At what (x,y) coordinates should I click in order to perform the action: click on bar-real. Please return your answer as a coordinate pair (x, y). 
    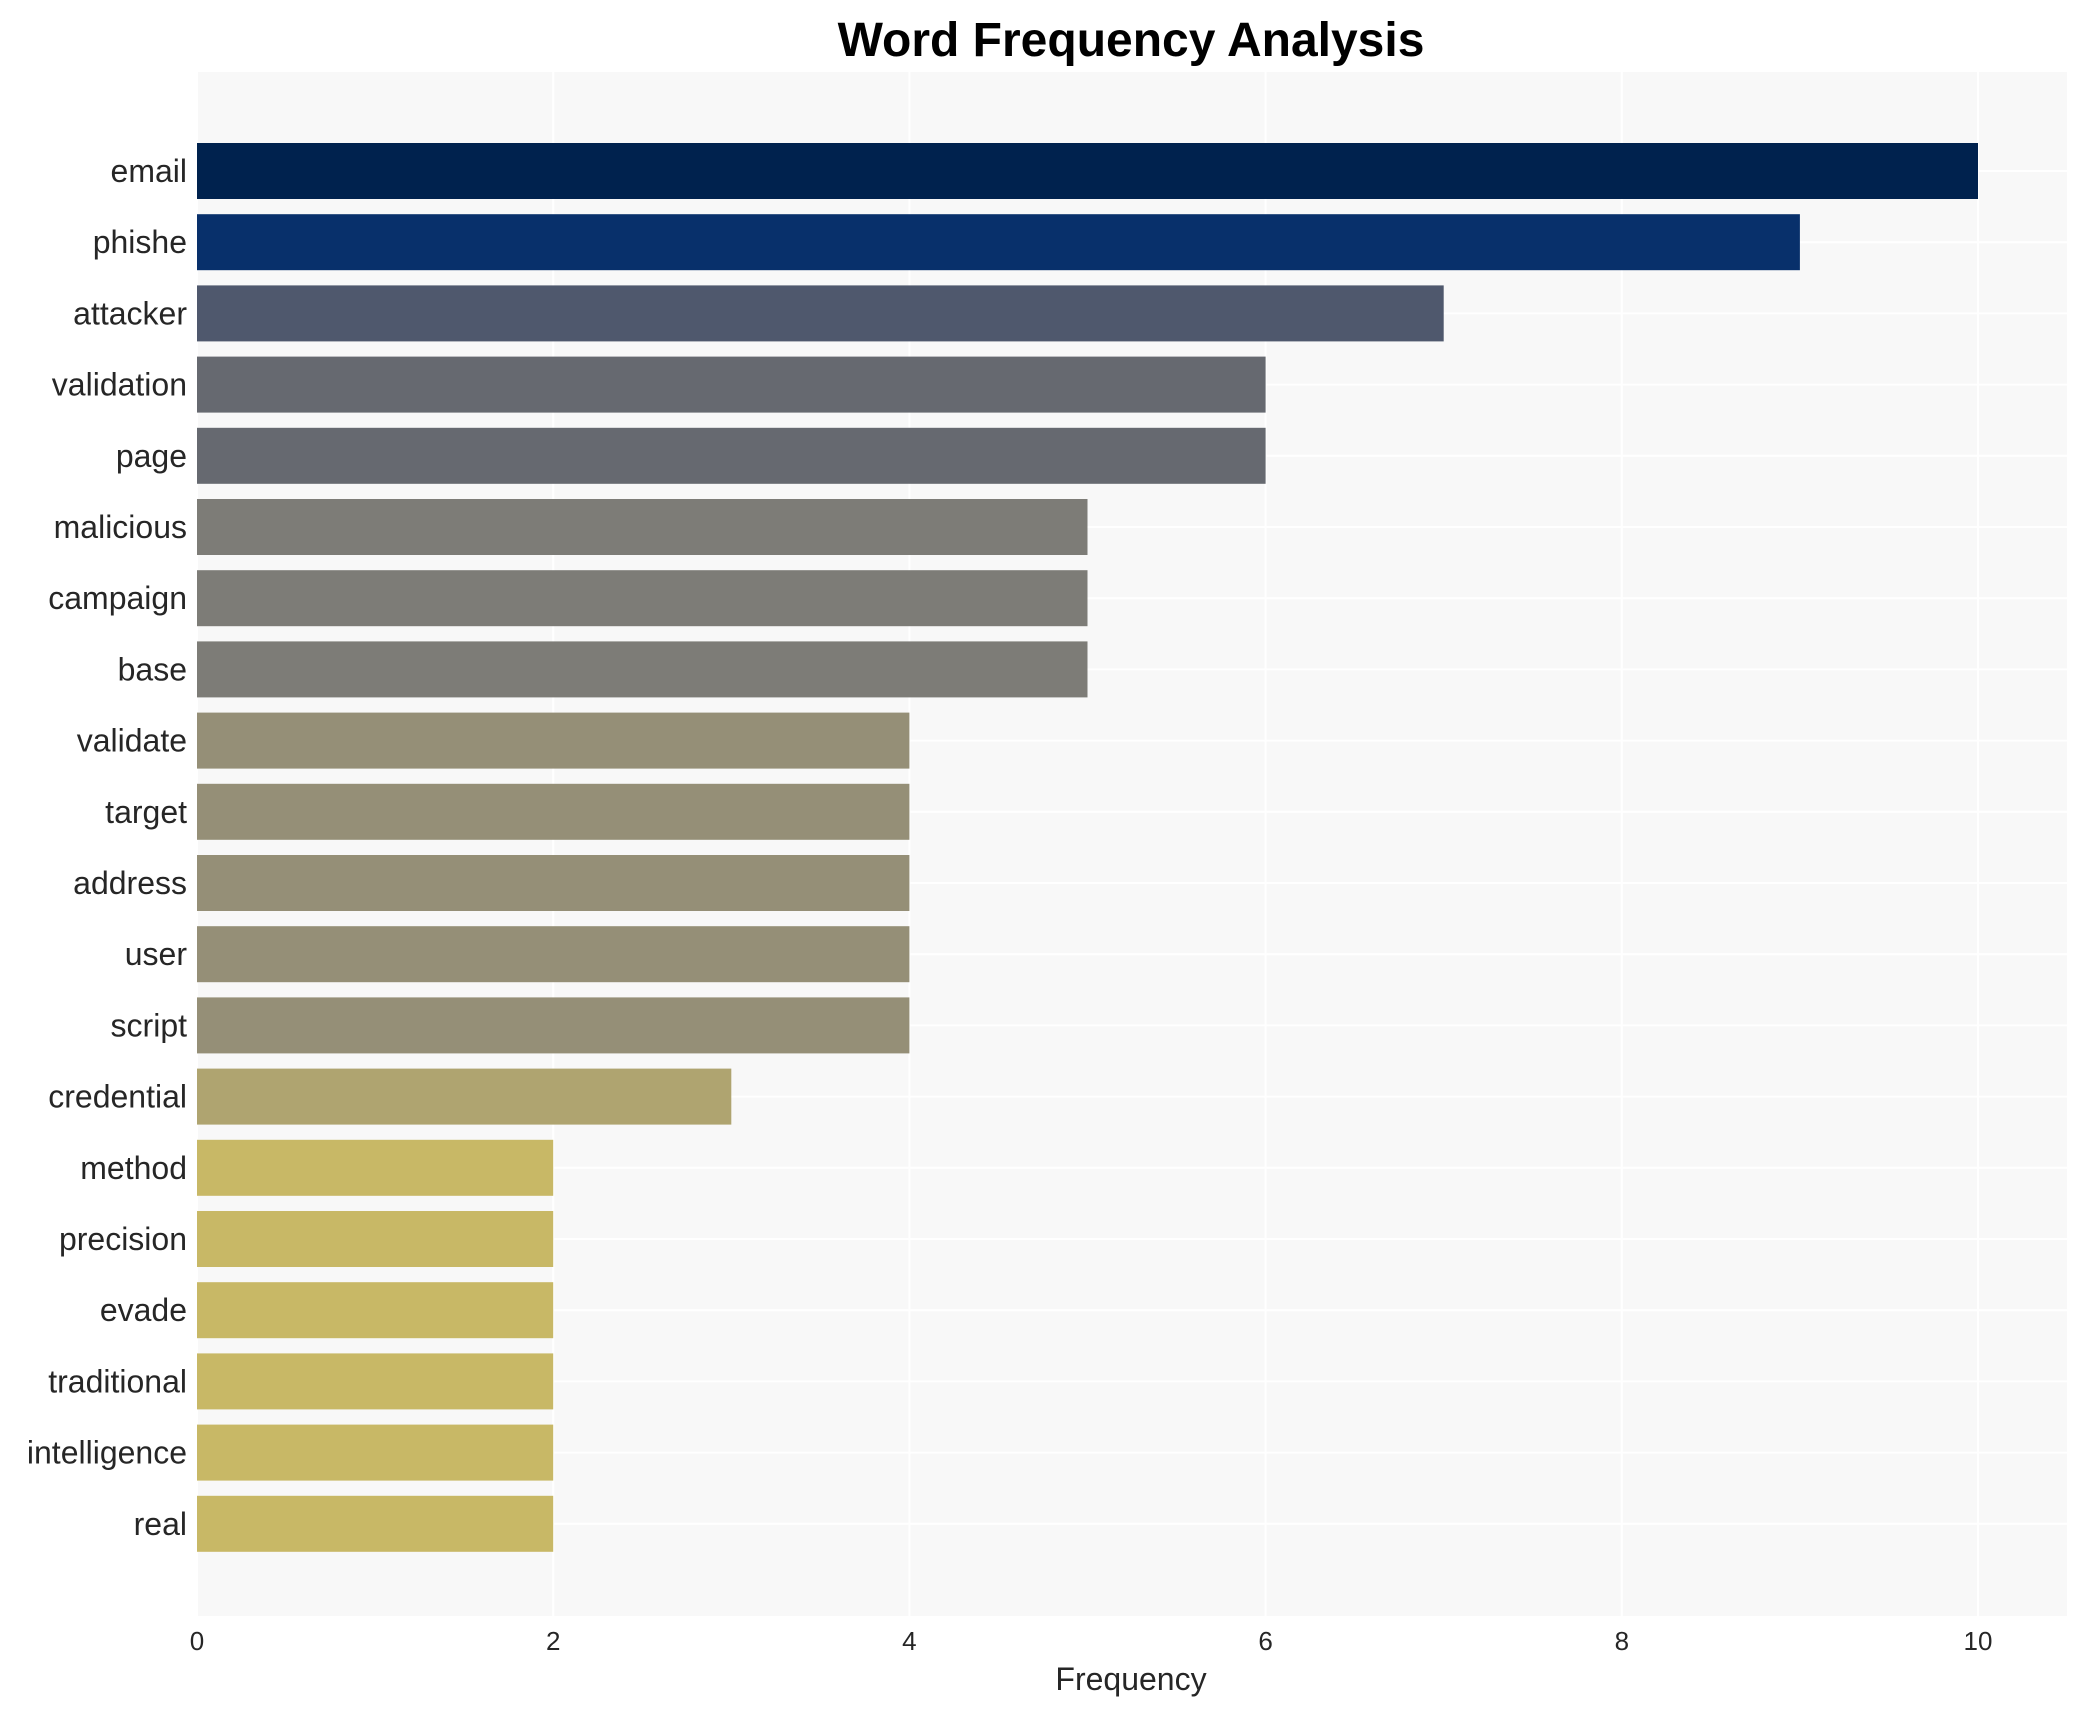
    Looking at the image, I should click on (375, 1523).